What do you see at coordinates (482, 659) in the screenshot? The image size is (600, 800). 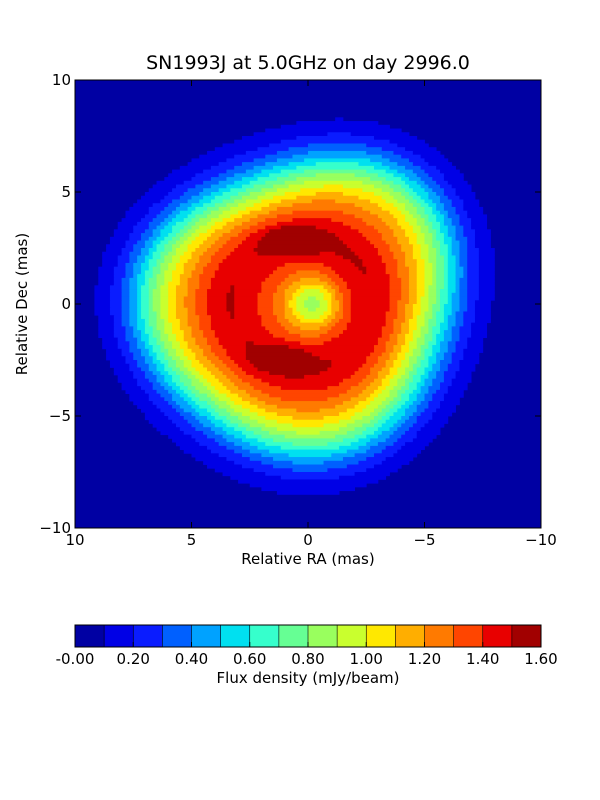 I see `colorbar-tick-label: 1.40` at bounding box center [482, 659].